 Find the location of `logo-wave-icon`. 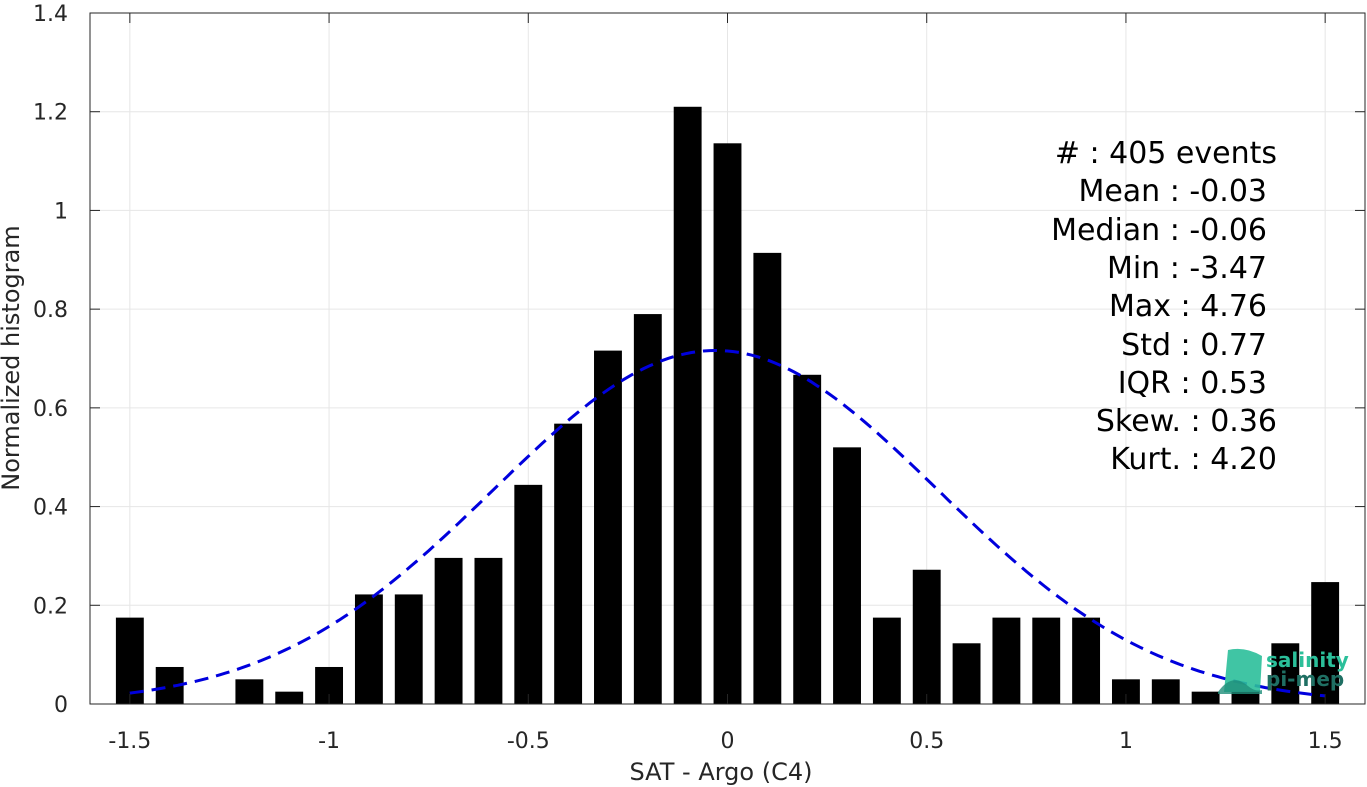

logo-wave-icon is located at coordinates (1240, 671).